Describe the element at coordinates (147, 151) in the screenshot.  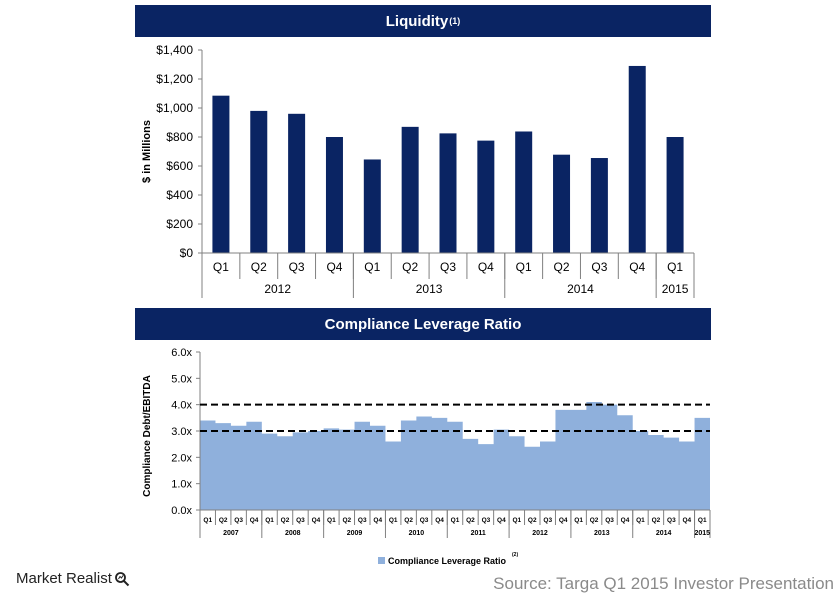
I see `y-axis-title: $ in Millions` at that location.